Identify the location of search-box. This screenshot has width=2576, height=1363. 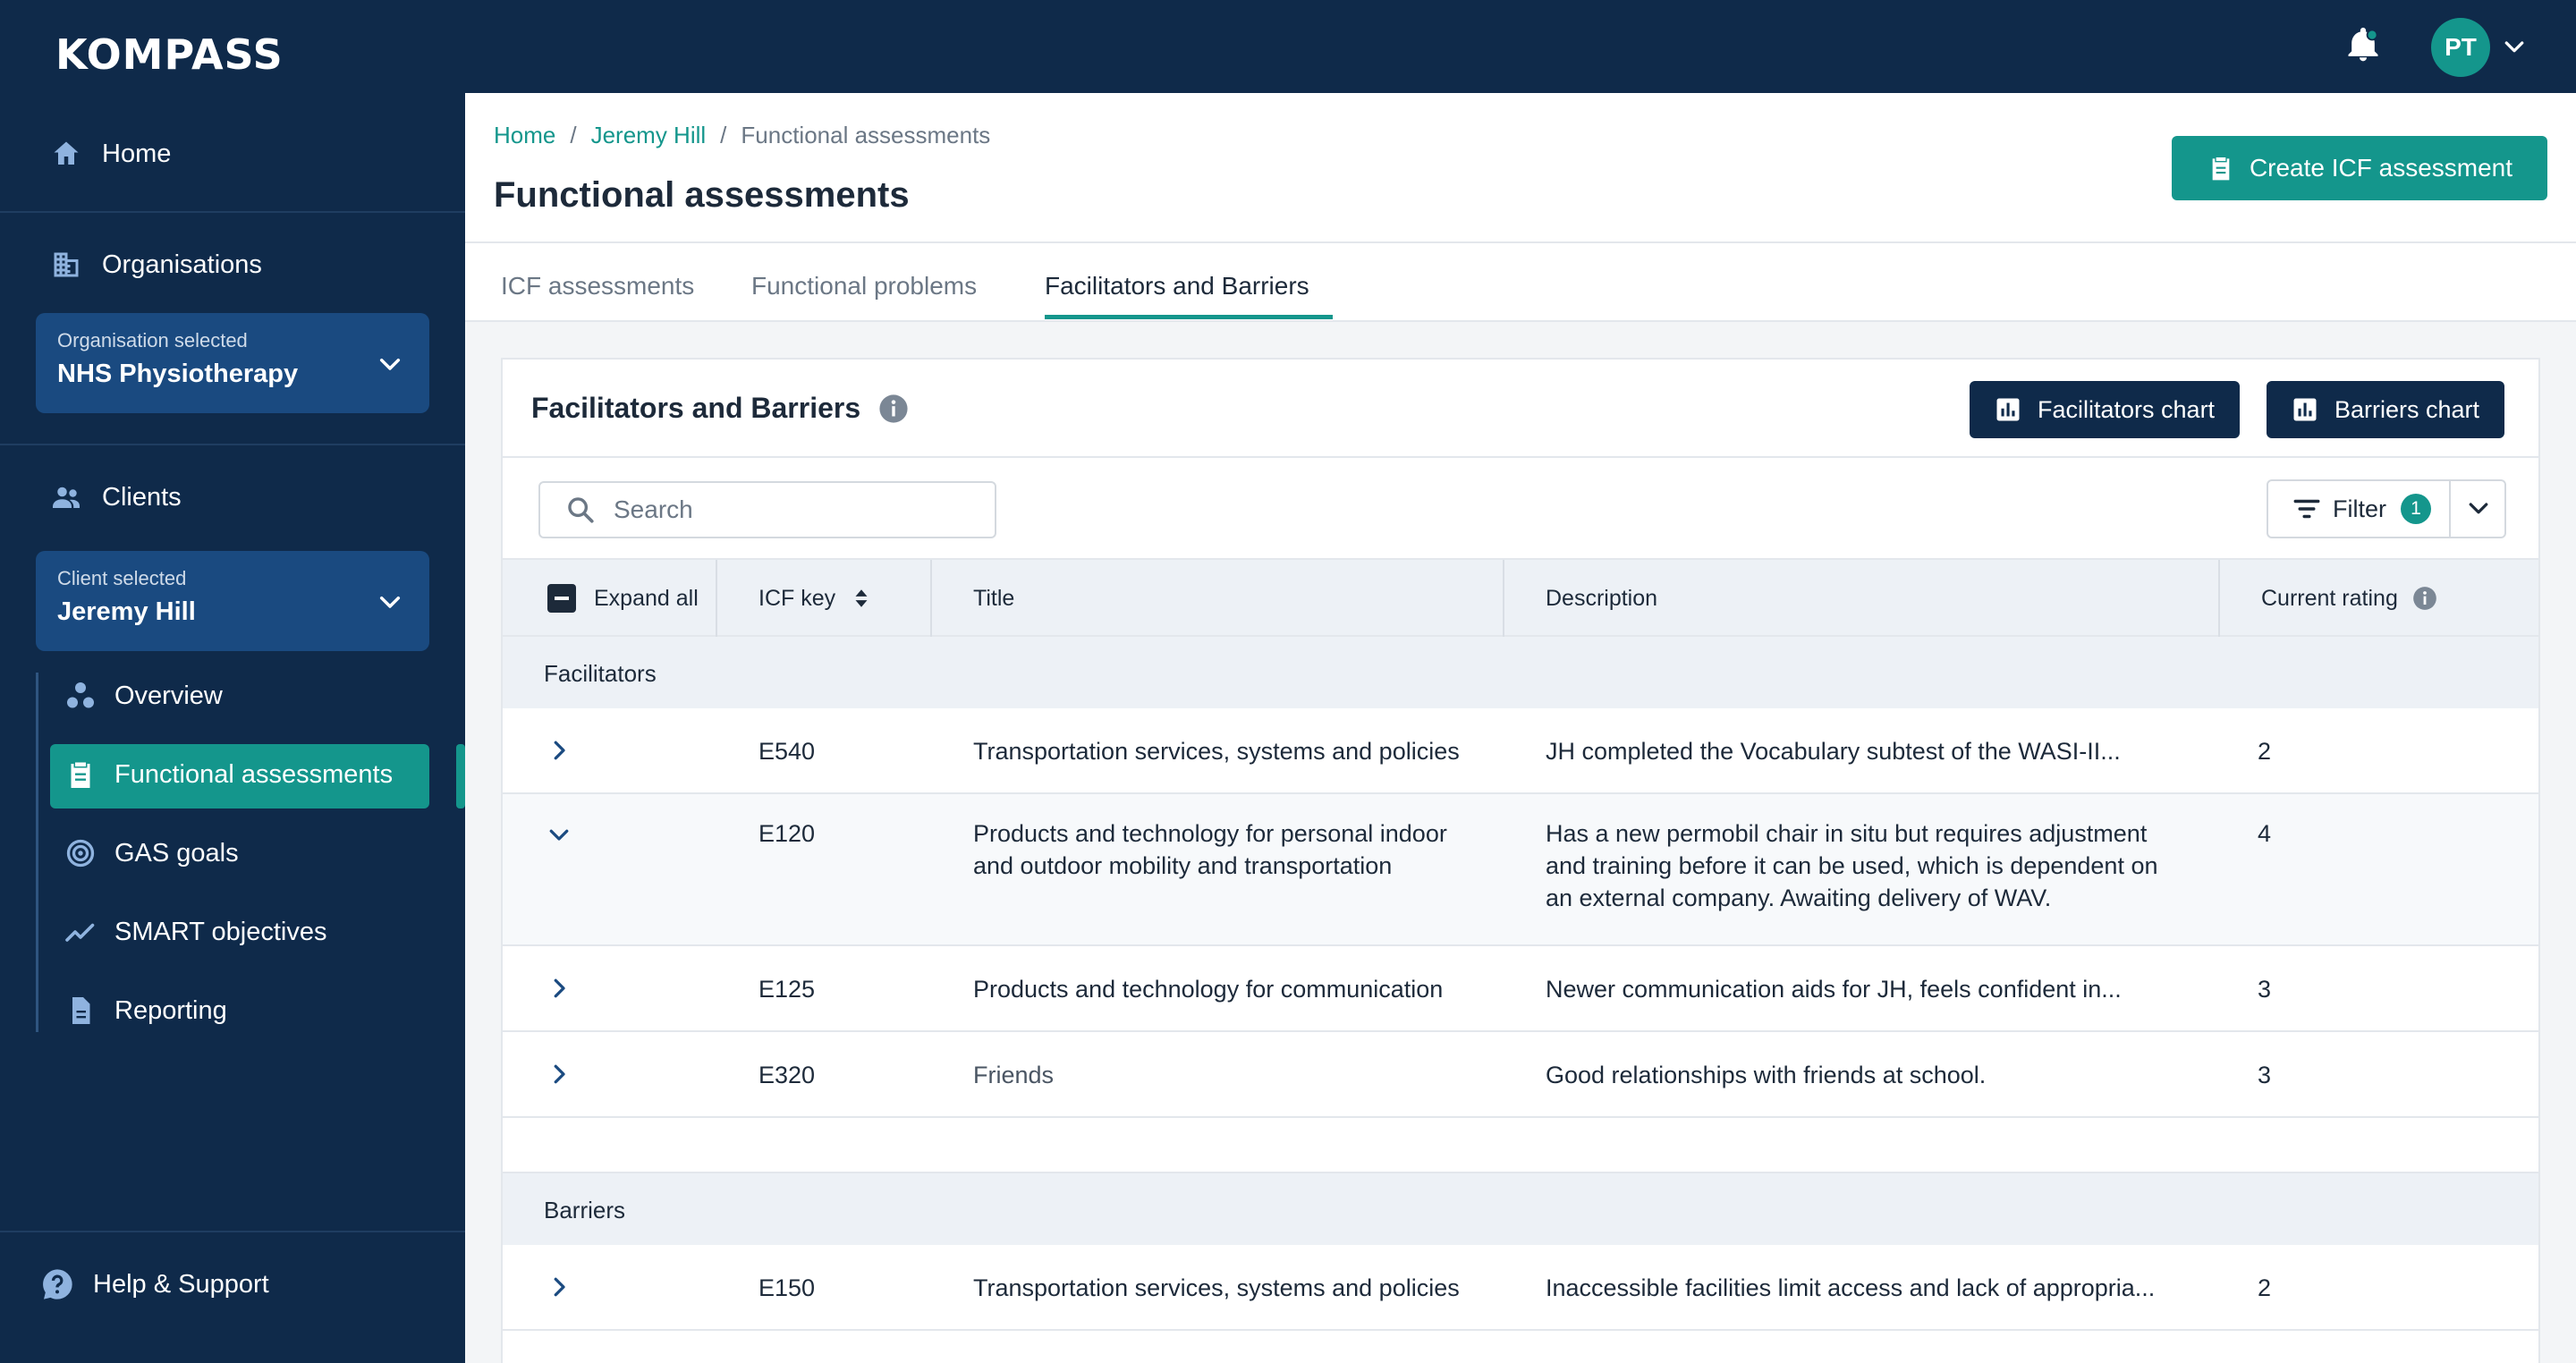
(767, 510).